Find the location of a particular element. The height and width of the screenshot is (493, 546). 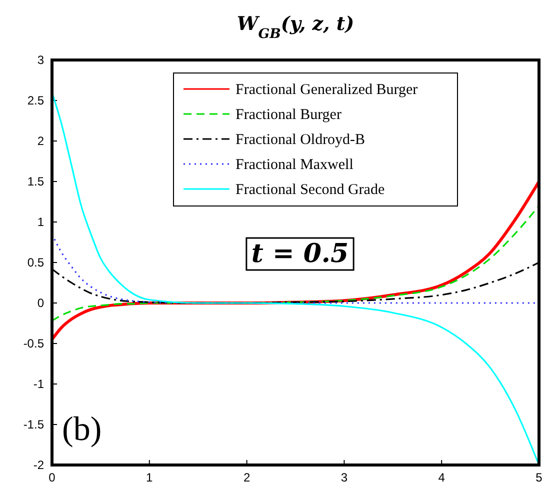

legend-label: Fractional Generalized Burger is located at coordinates (327, 90).